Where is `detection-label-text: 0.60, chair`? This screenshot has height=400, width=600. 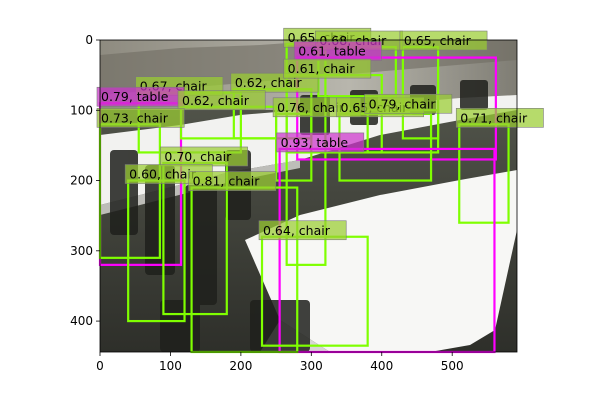
detection-label-text: 0.60, chair is located at coordinates (163, 174).